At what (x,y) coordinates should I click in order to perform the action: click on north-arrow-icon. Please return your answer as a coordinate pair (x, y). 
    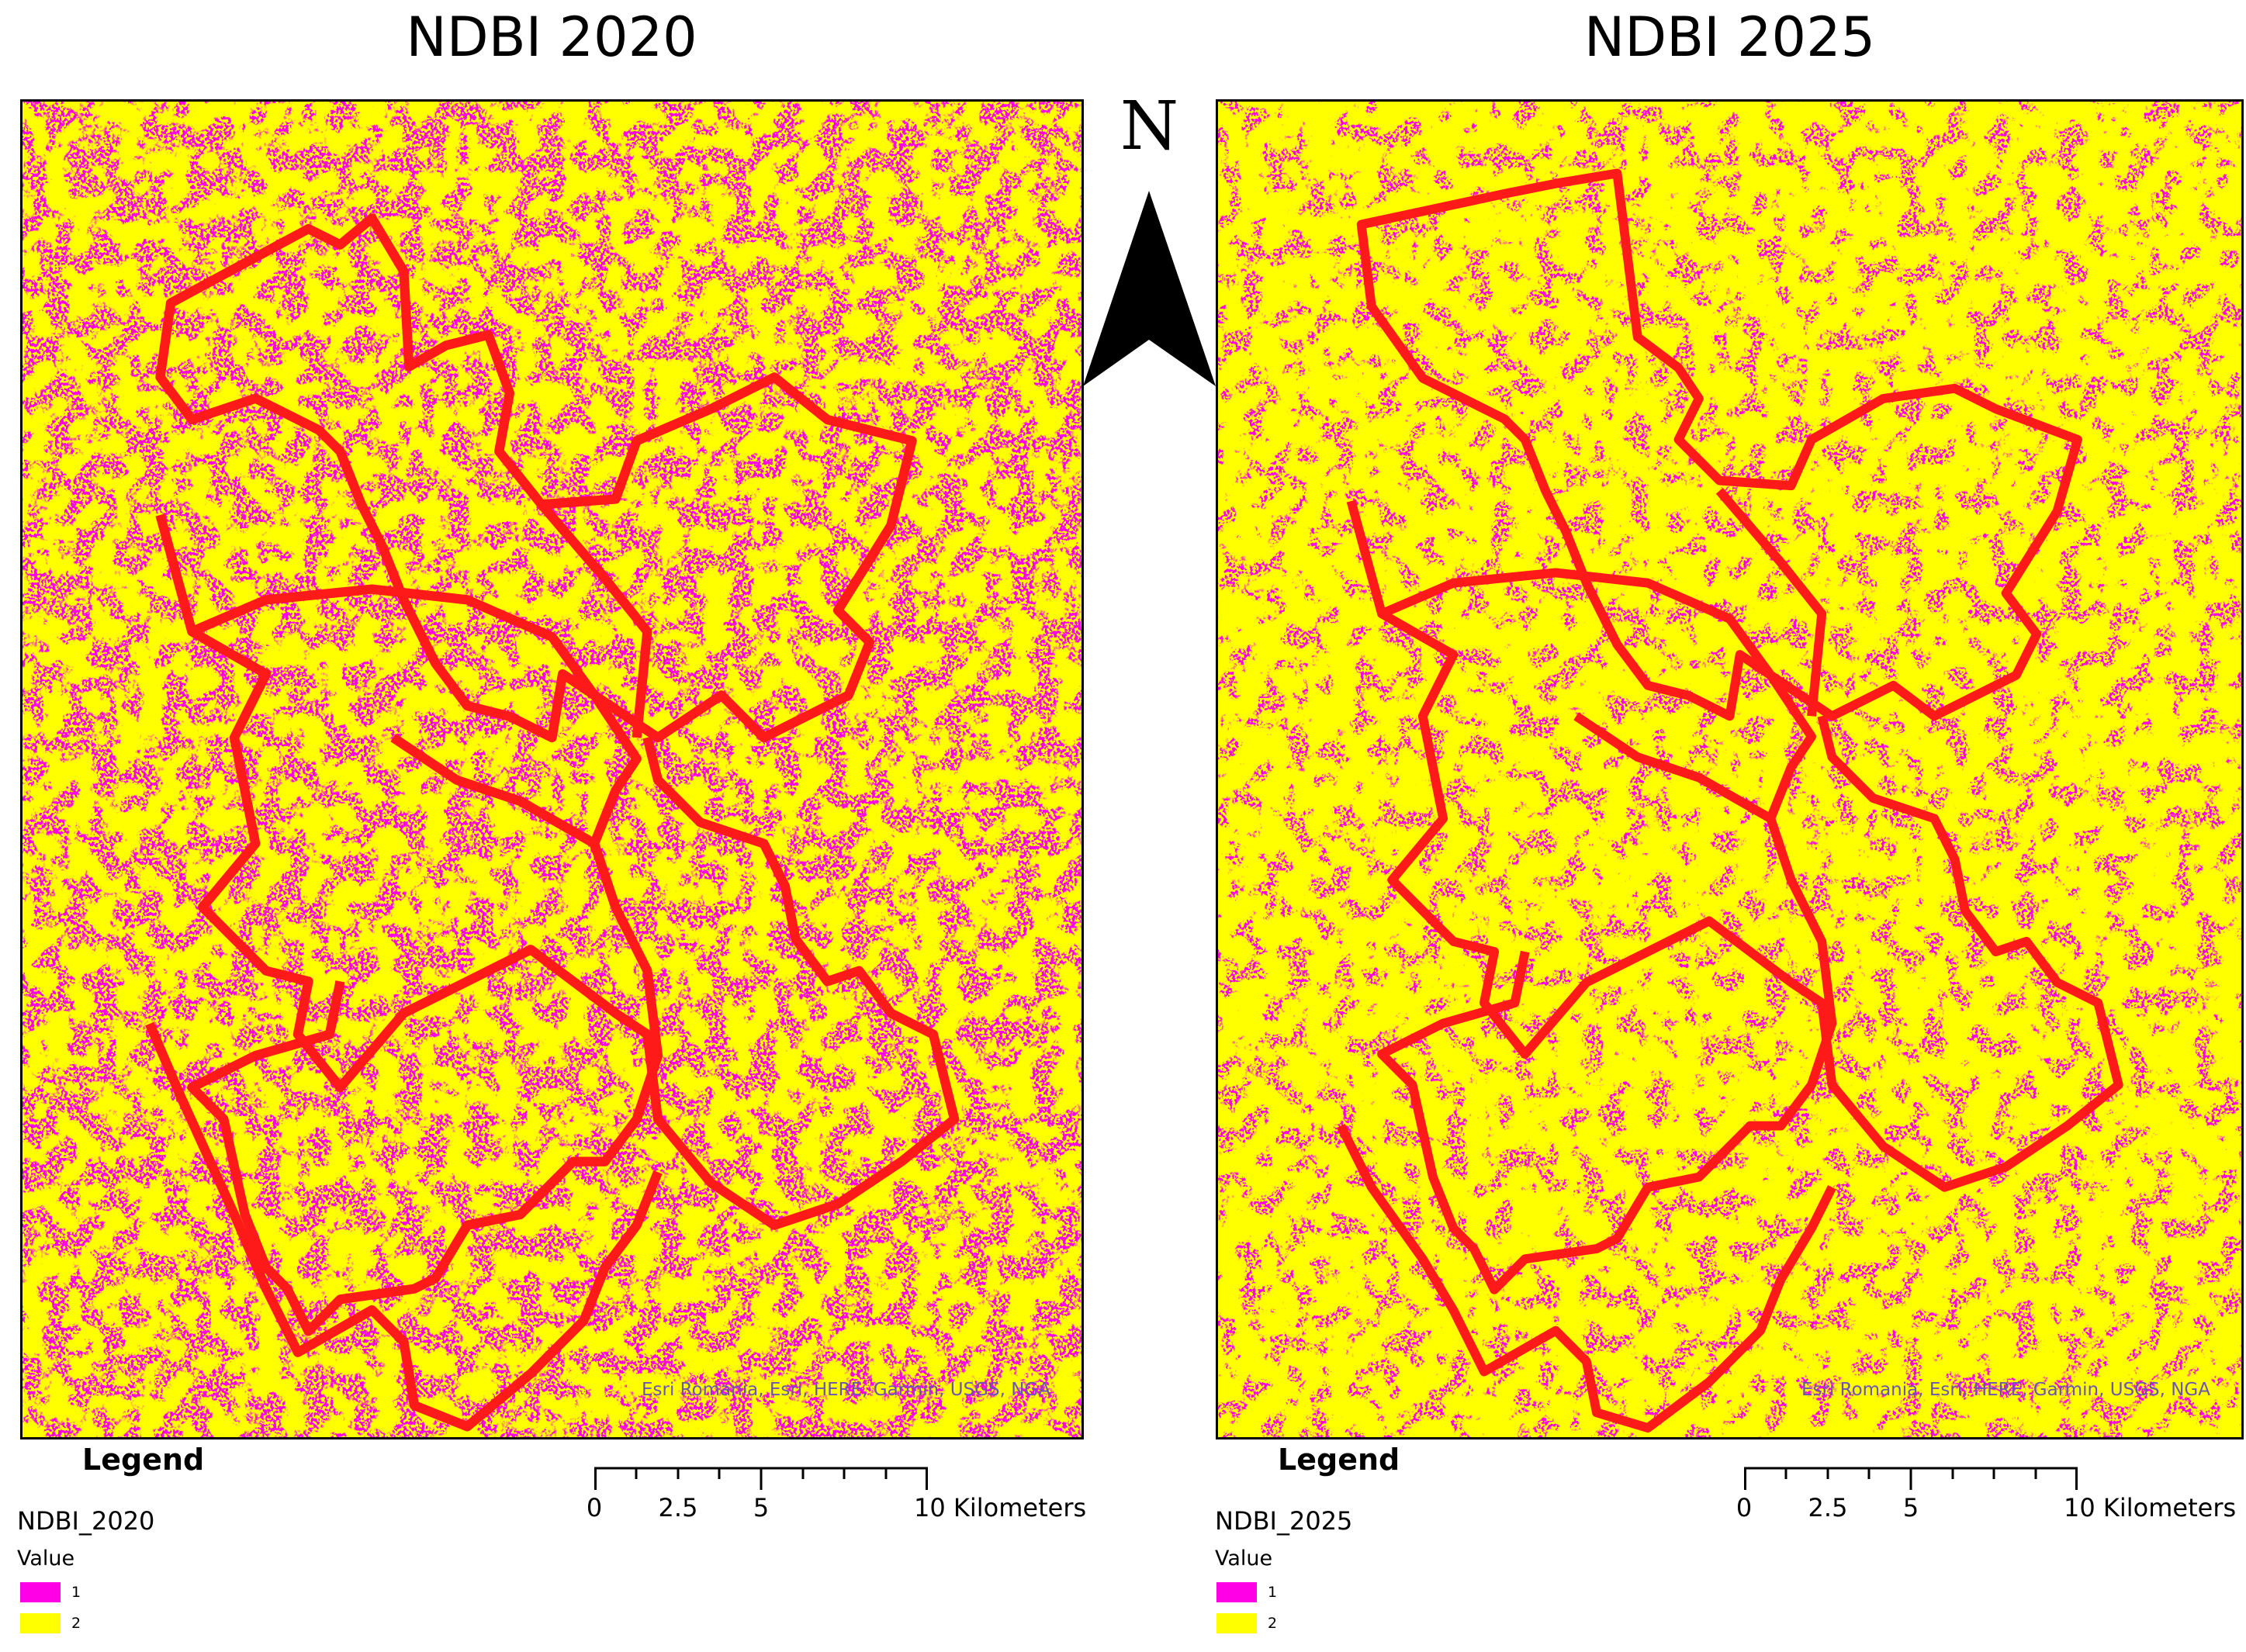
    Looking at the image, I should click on (1149, 288).